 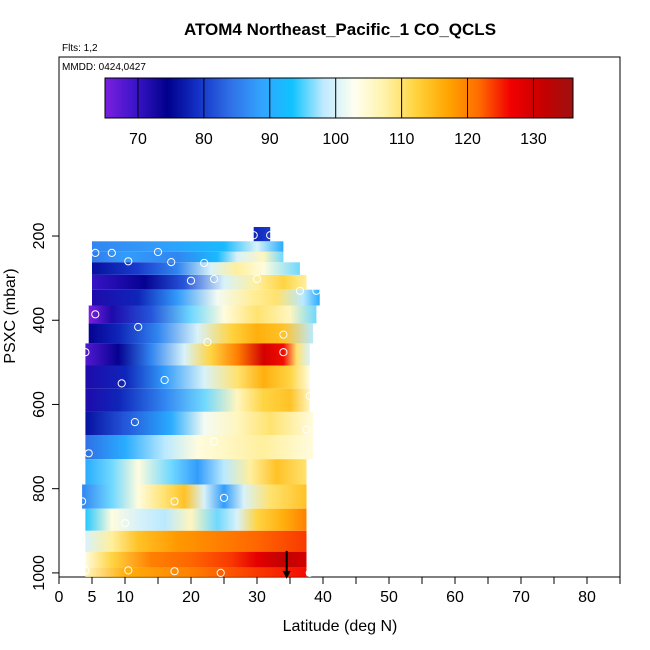 I want to click on chart-title: ATOM4 Northeast_Pacific_1 CO_QCLS, so click(x=340, y=29).